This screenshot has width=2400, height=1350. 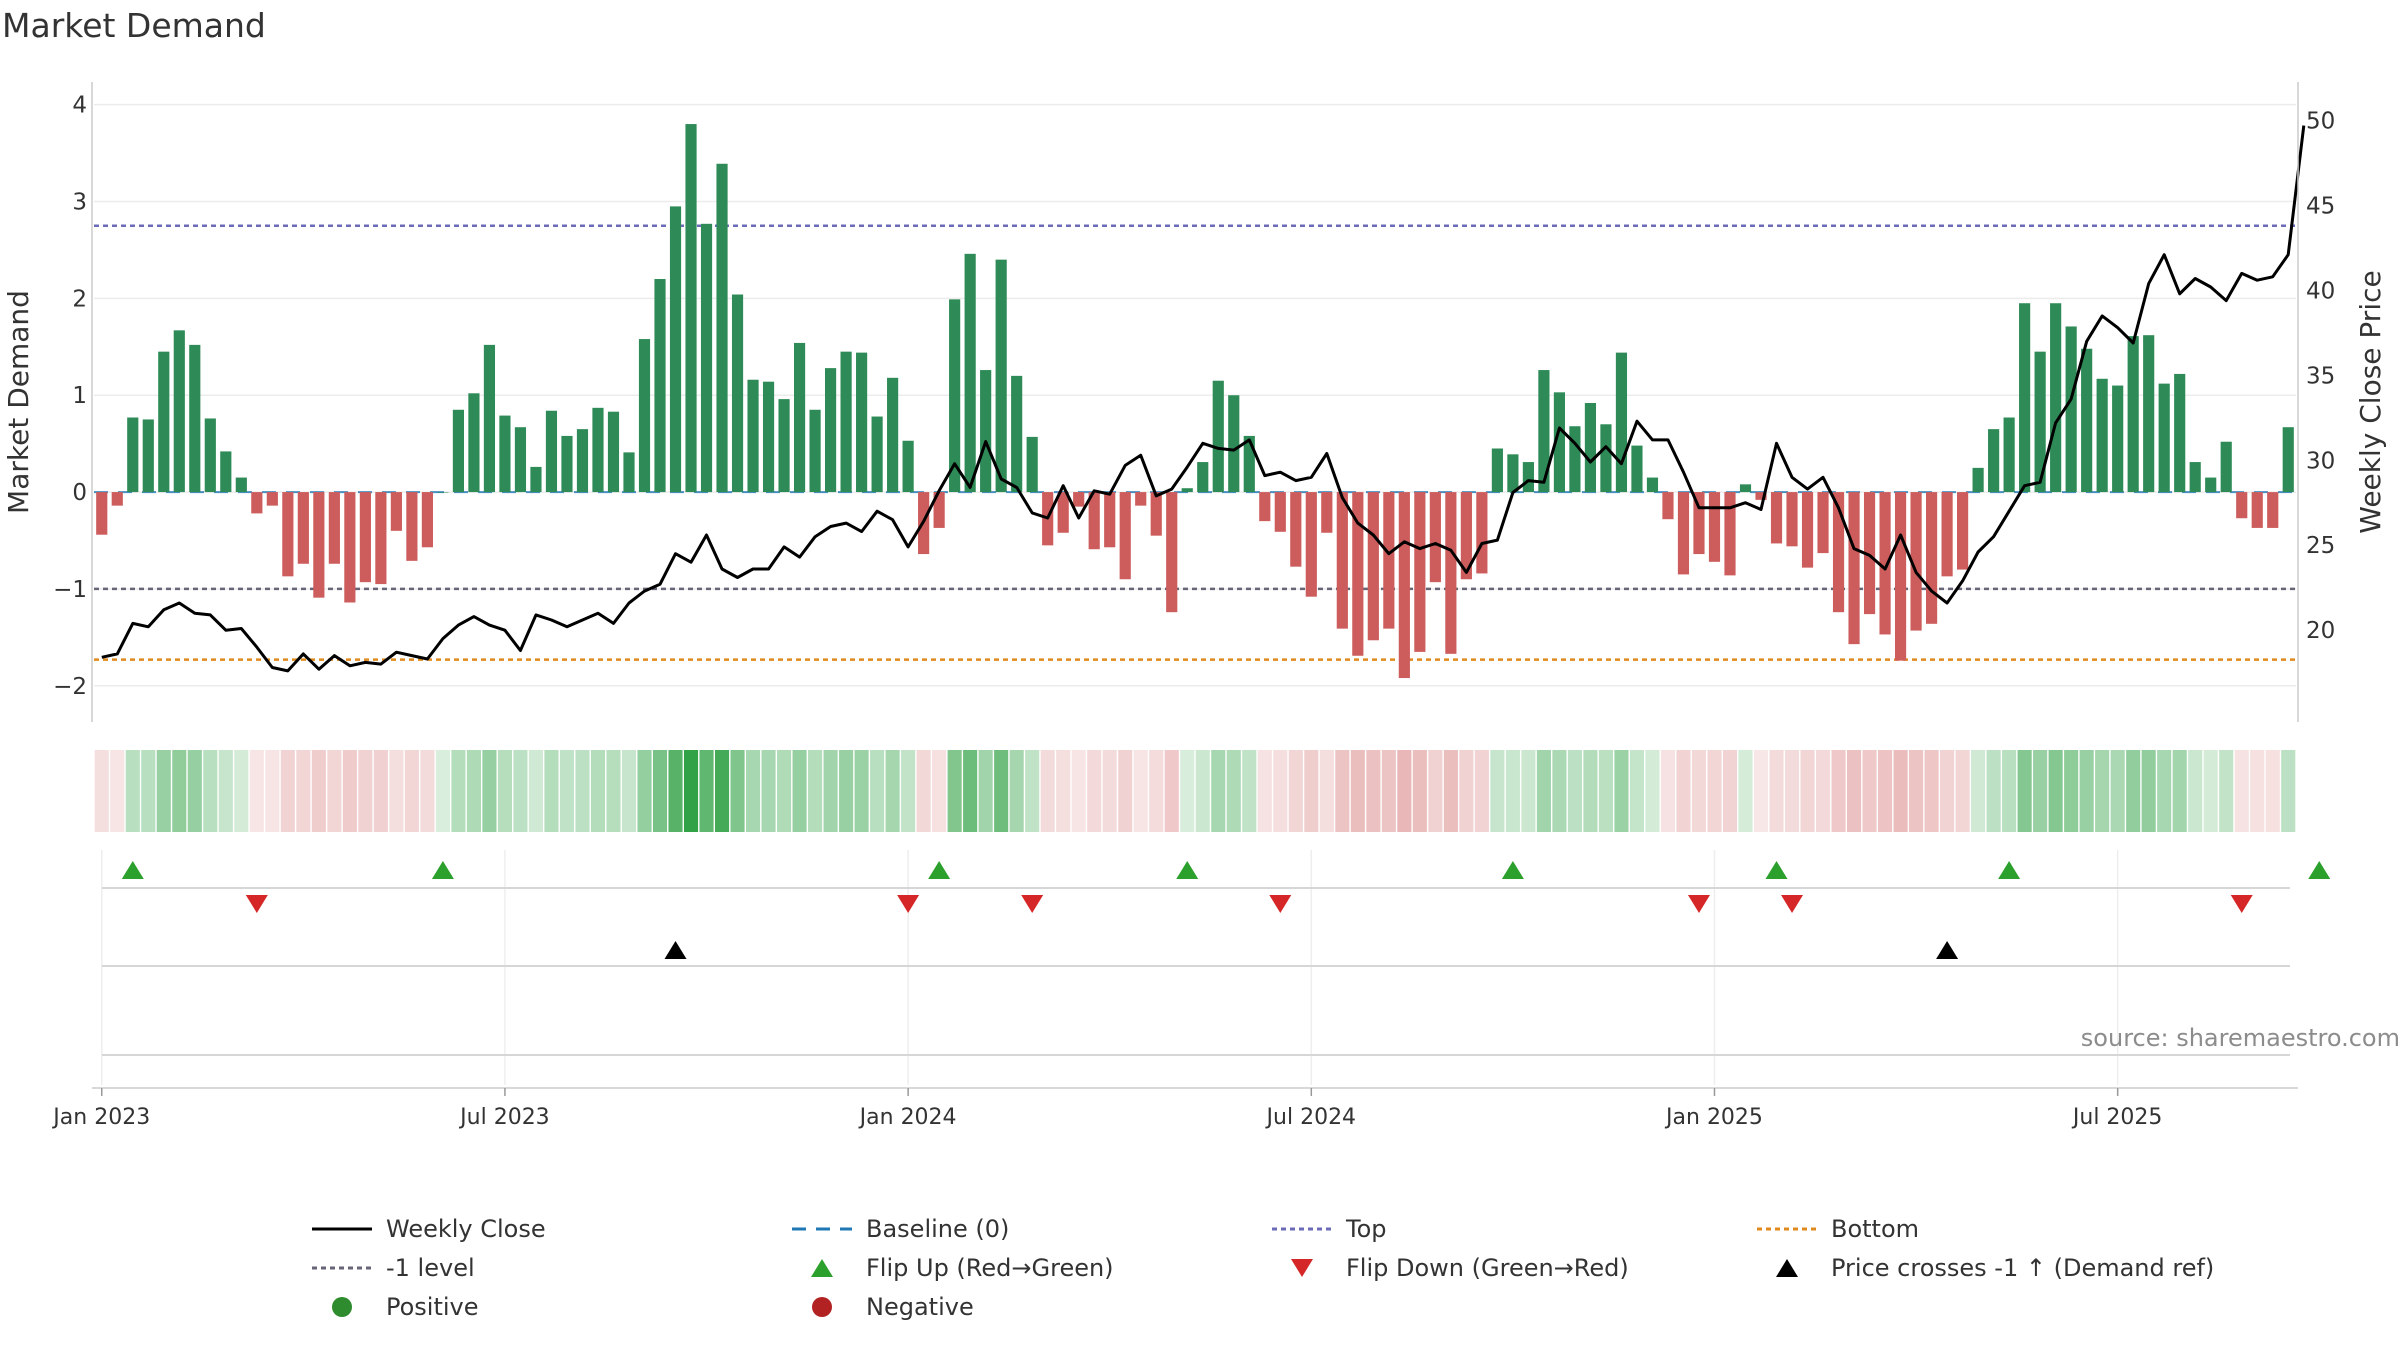 What do you see at coordinates (70, 590) in the screenshot?
I see `y-tick-label-1: −1` at bounding box center [70, 590].